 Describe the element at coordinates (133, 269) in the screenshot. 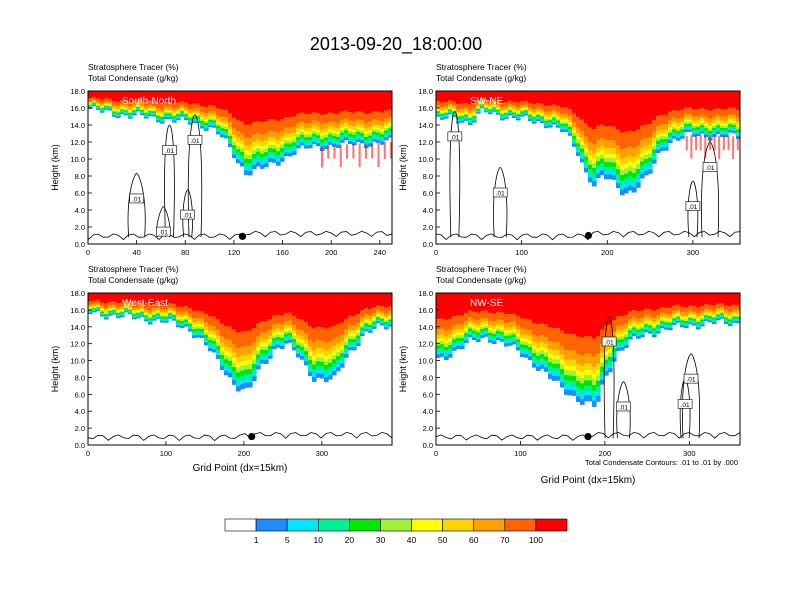

I see `panel-header-line1: Stratosphere Tracer (%)` at that location.